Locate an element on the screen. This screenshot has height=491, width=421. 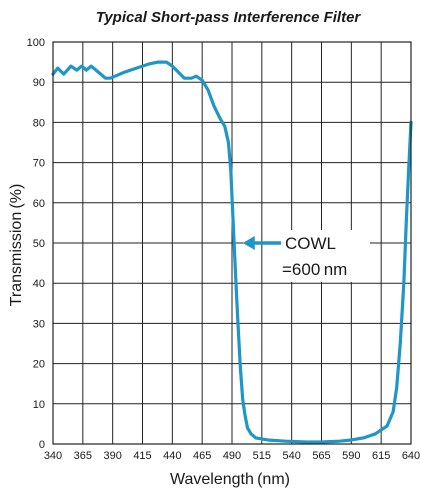
x-tick-label: 340 is located at coordinates (53, 456).